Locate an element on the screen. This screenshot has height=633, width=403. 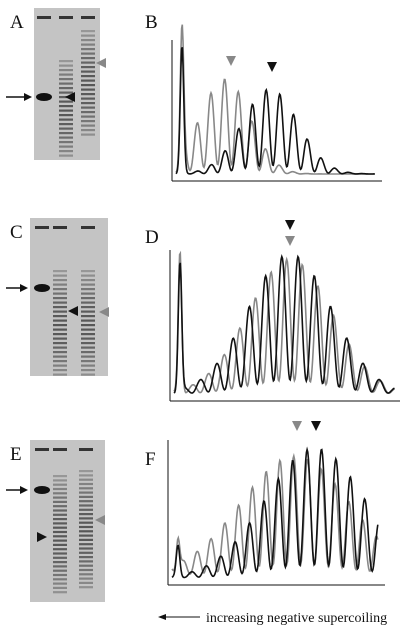
panel-label: C is located at coordinates (16, 232).